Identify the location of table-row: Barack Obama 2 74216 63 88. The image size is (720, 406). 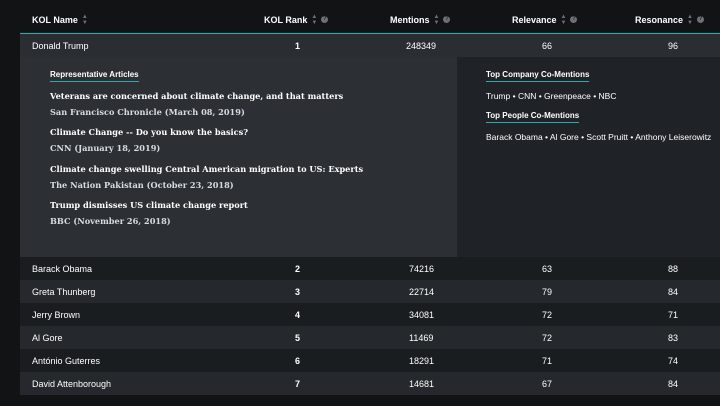
(370, 268).